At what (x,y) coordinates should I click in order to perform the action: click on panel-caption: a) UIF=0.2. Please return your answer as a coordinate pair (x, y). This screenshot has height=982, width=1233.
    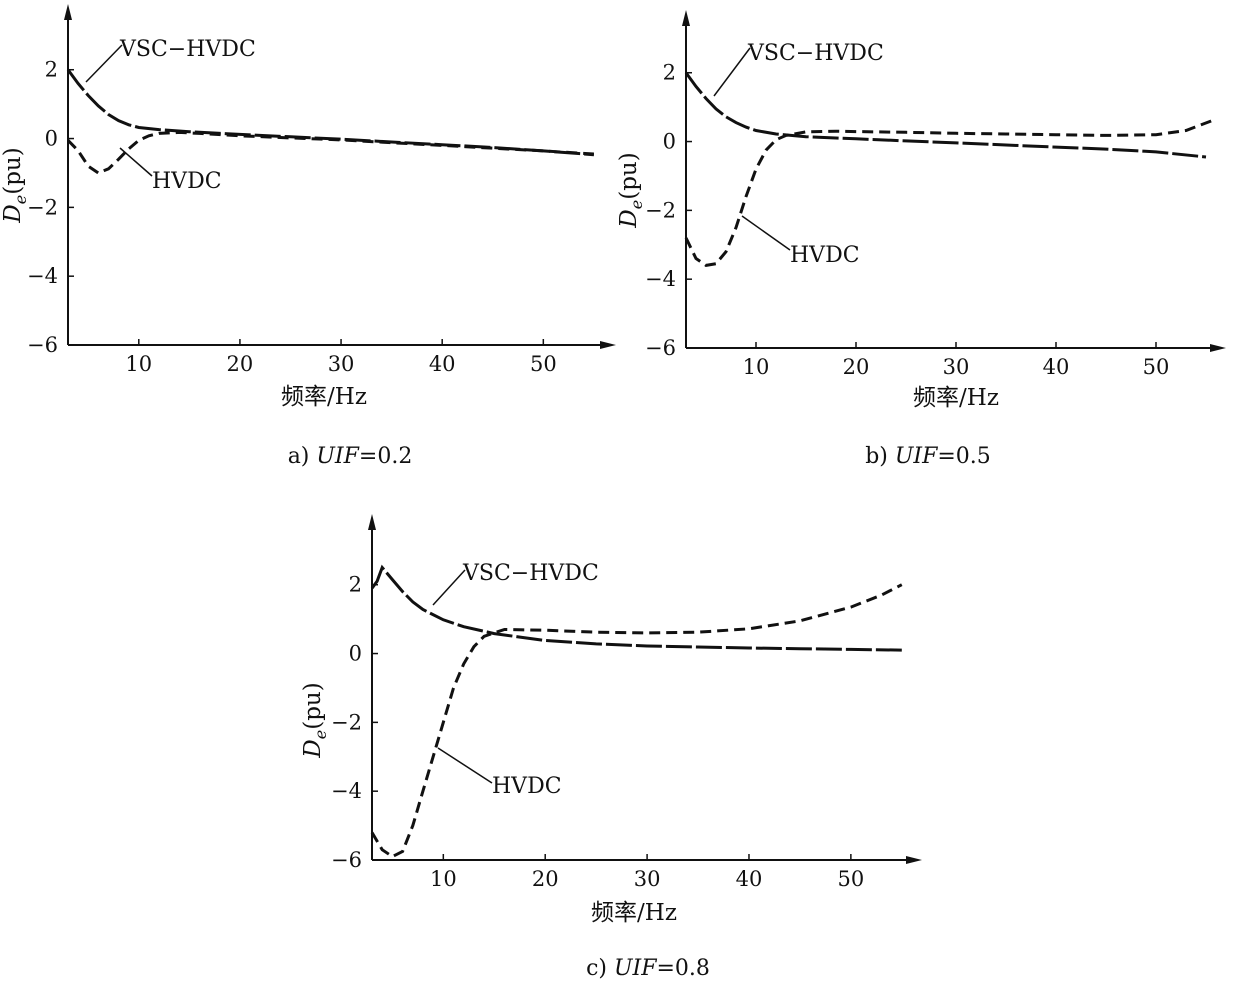
    Looking at the image, I should click on (350, 456).